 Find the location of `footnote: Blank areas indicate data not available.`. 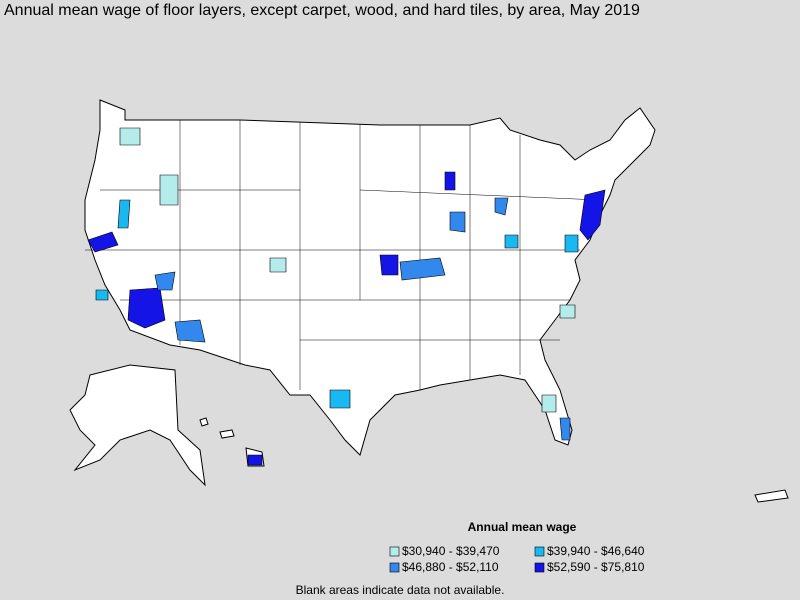

footnote: Blank areas indicate data not available. is located at coordinates (400, 590).